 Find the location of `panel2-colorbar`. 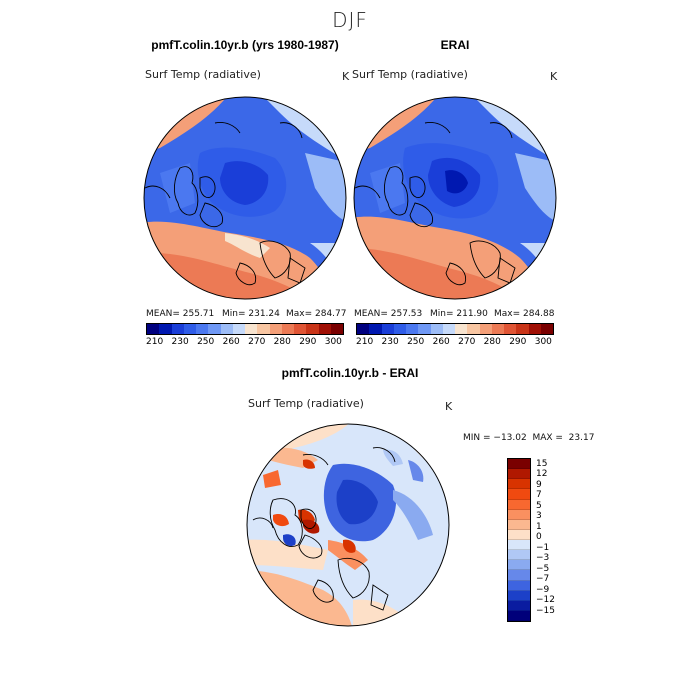

panel2-colorbar is located at coordinates (455, 329).